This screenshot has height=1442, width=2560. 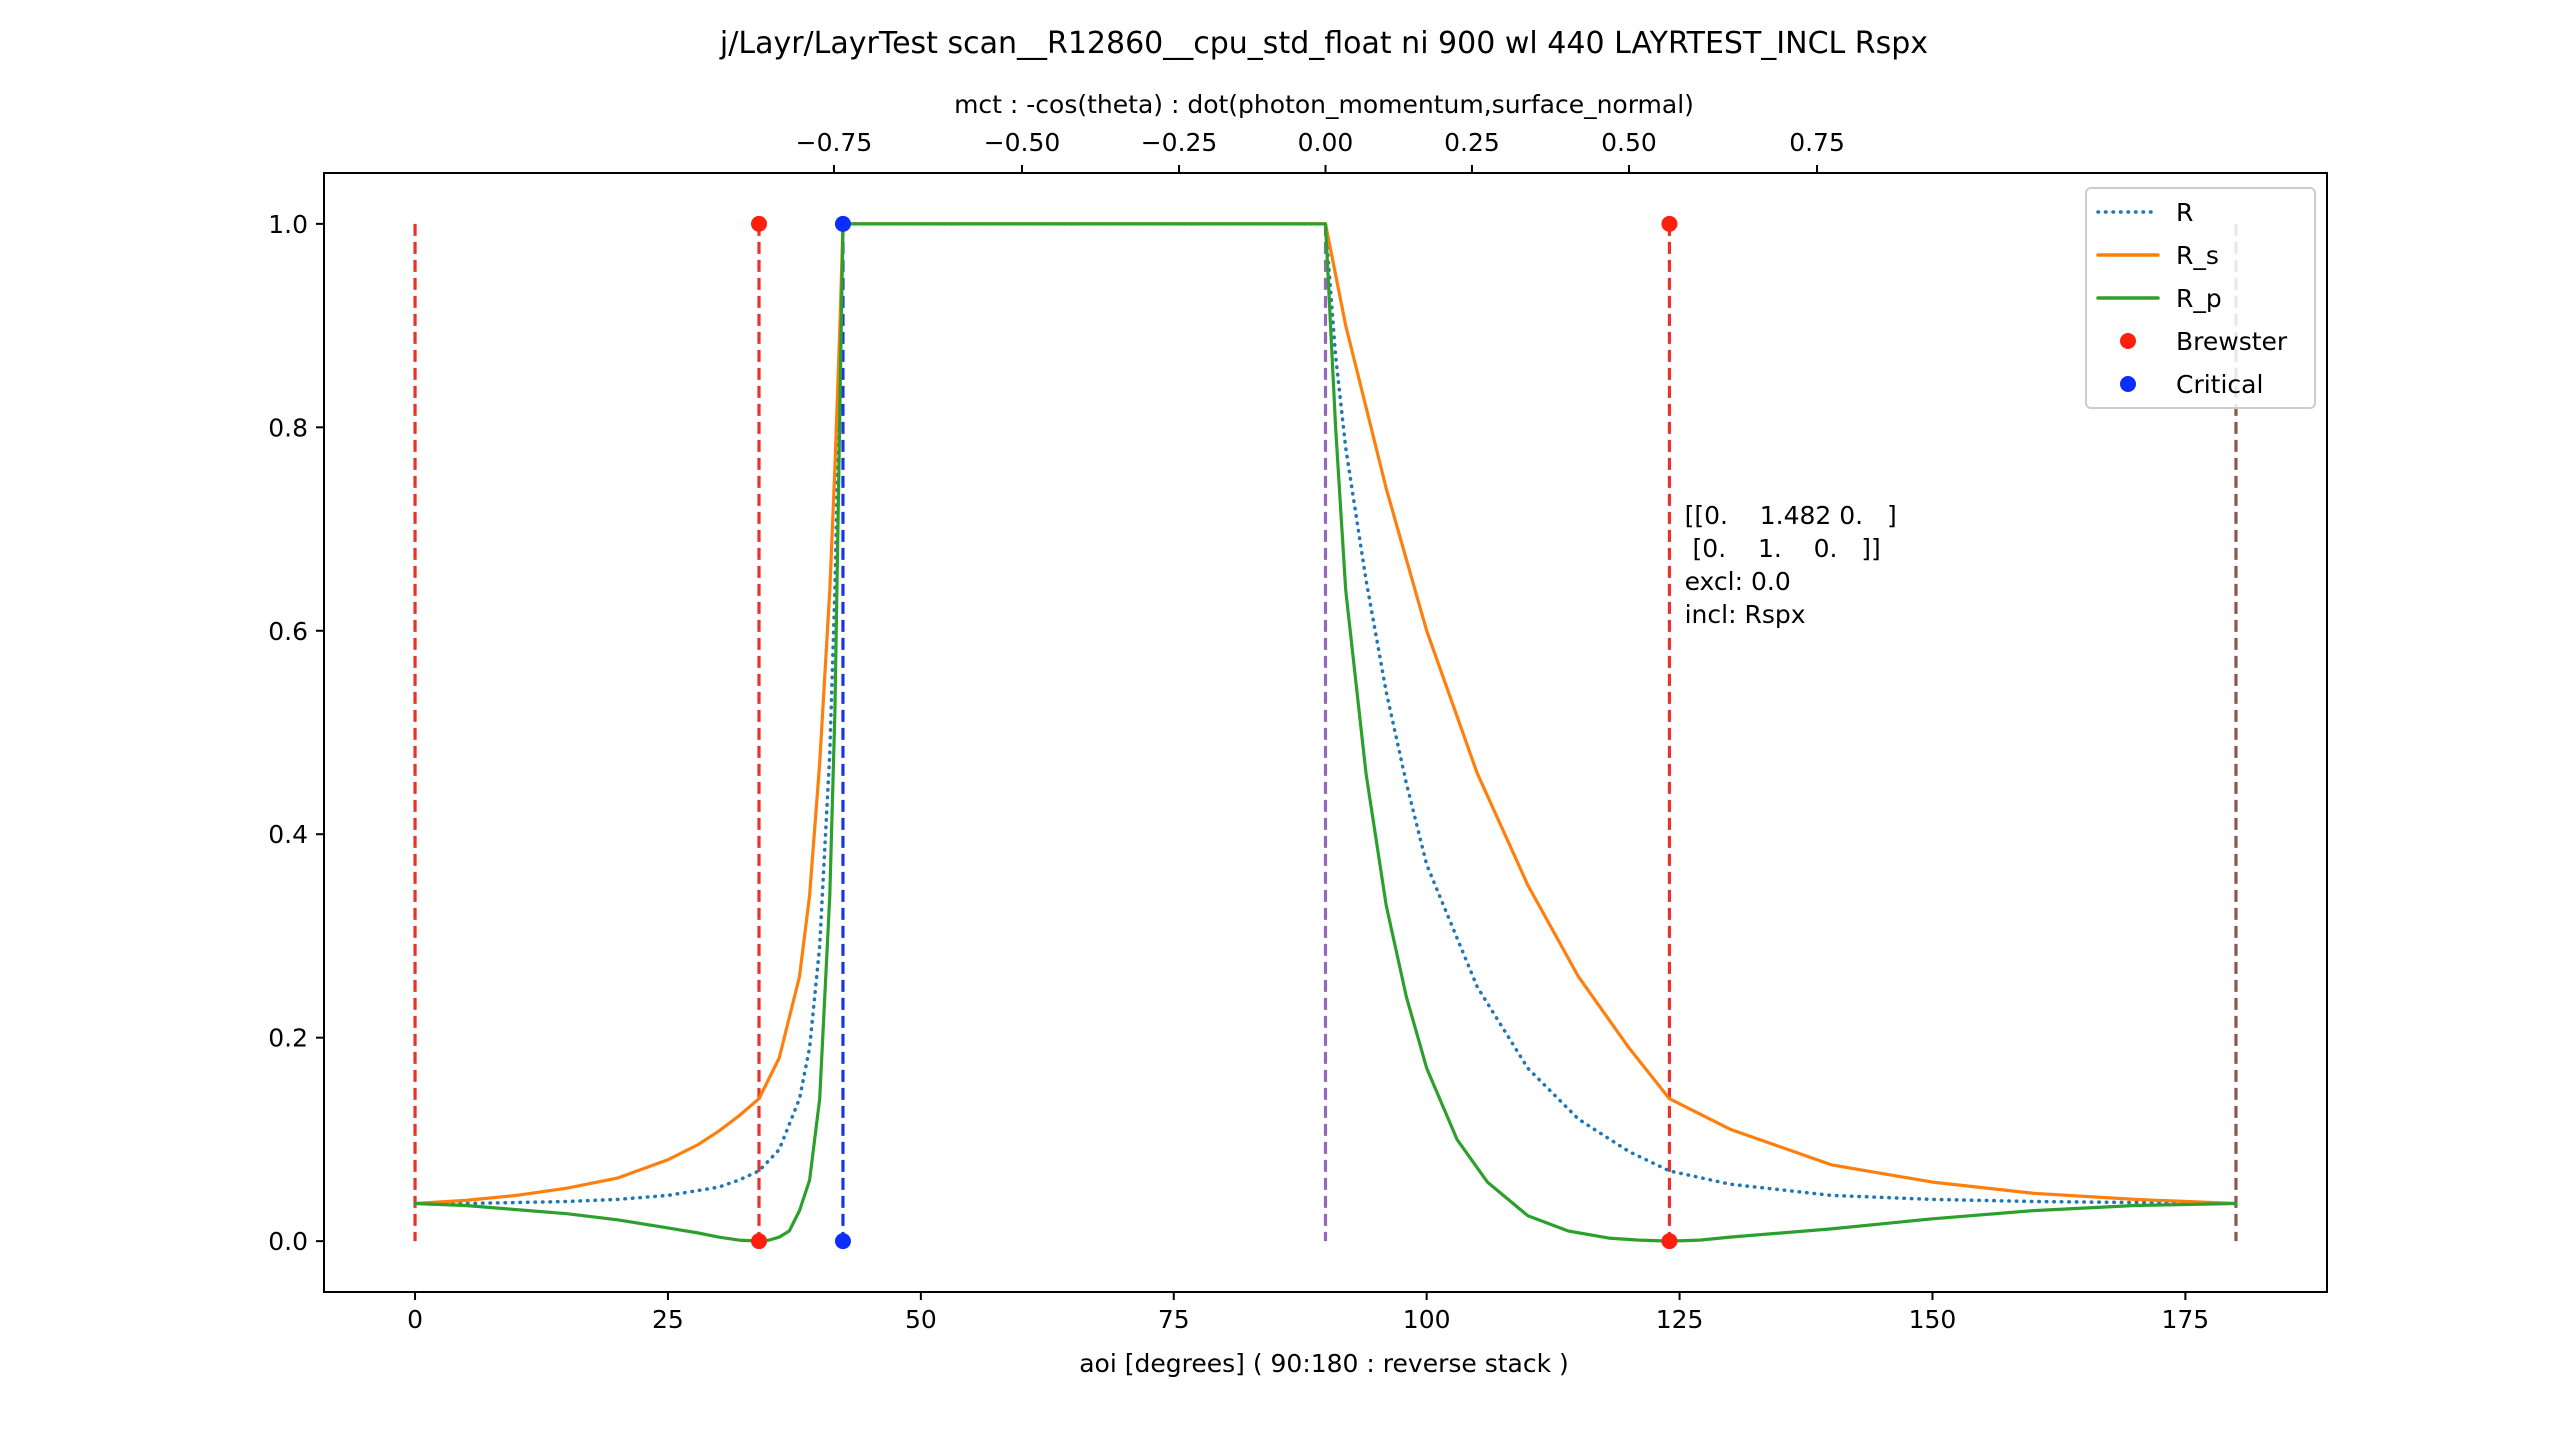 What do you see at coordinates (1680, 1319) in the screenshot?
I see `x-tick-label: 125` at bounding box center [1680, 1319].